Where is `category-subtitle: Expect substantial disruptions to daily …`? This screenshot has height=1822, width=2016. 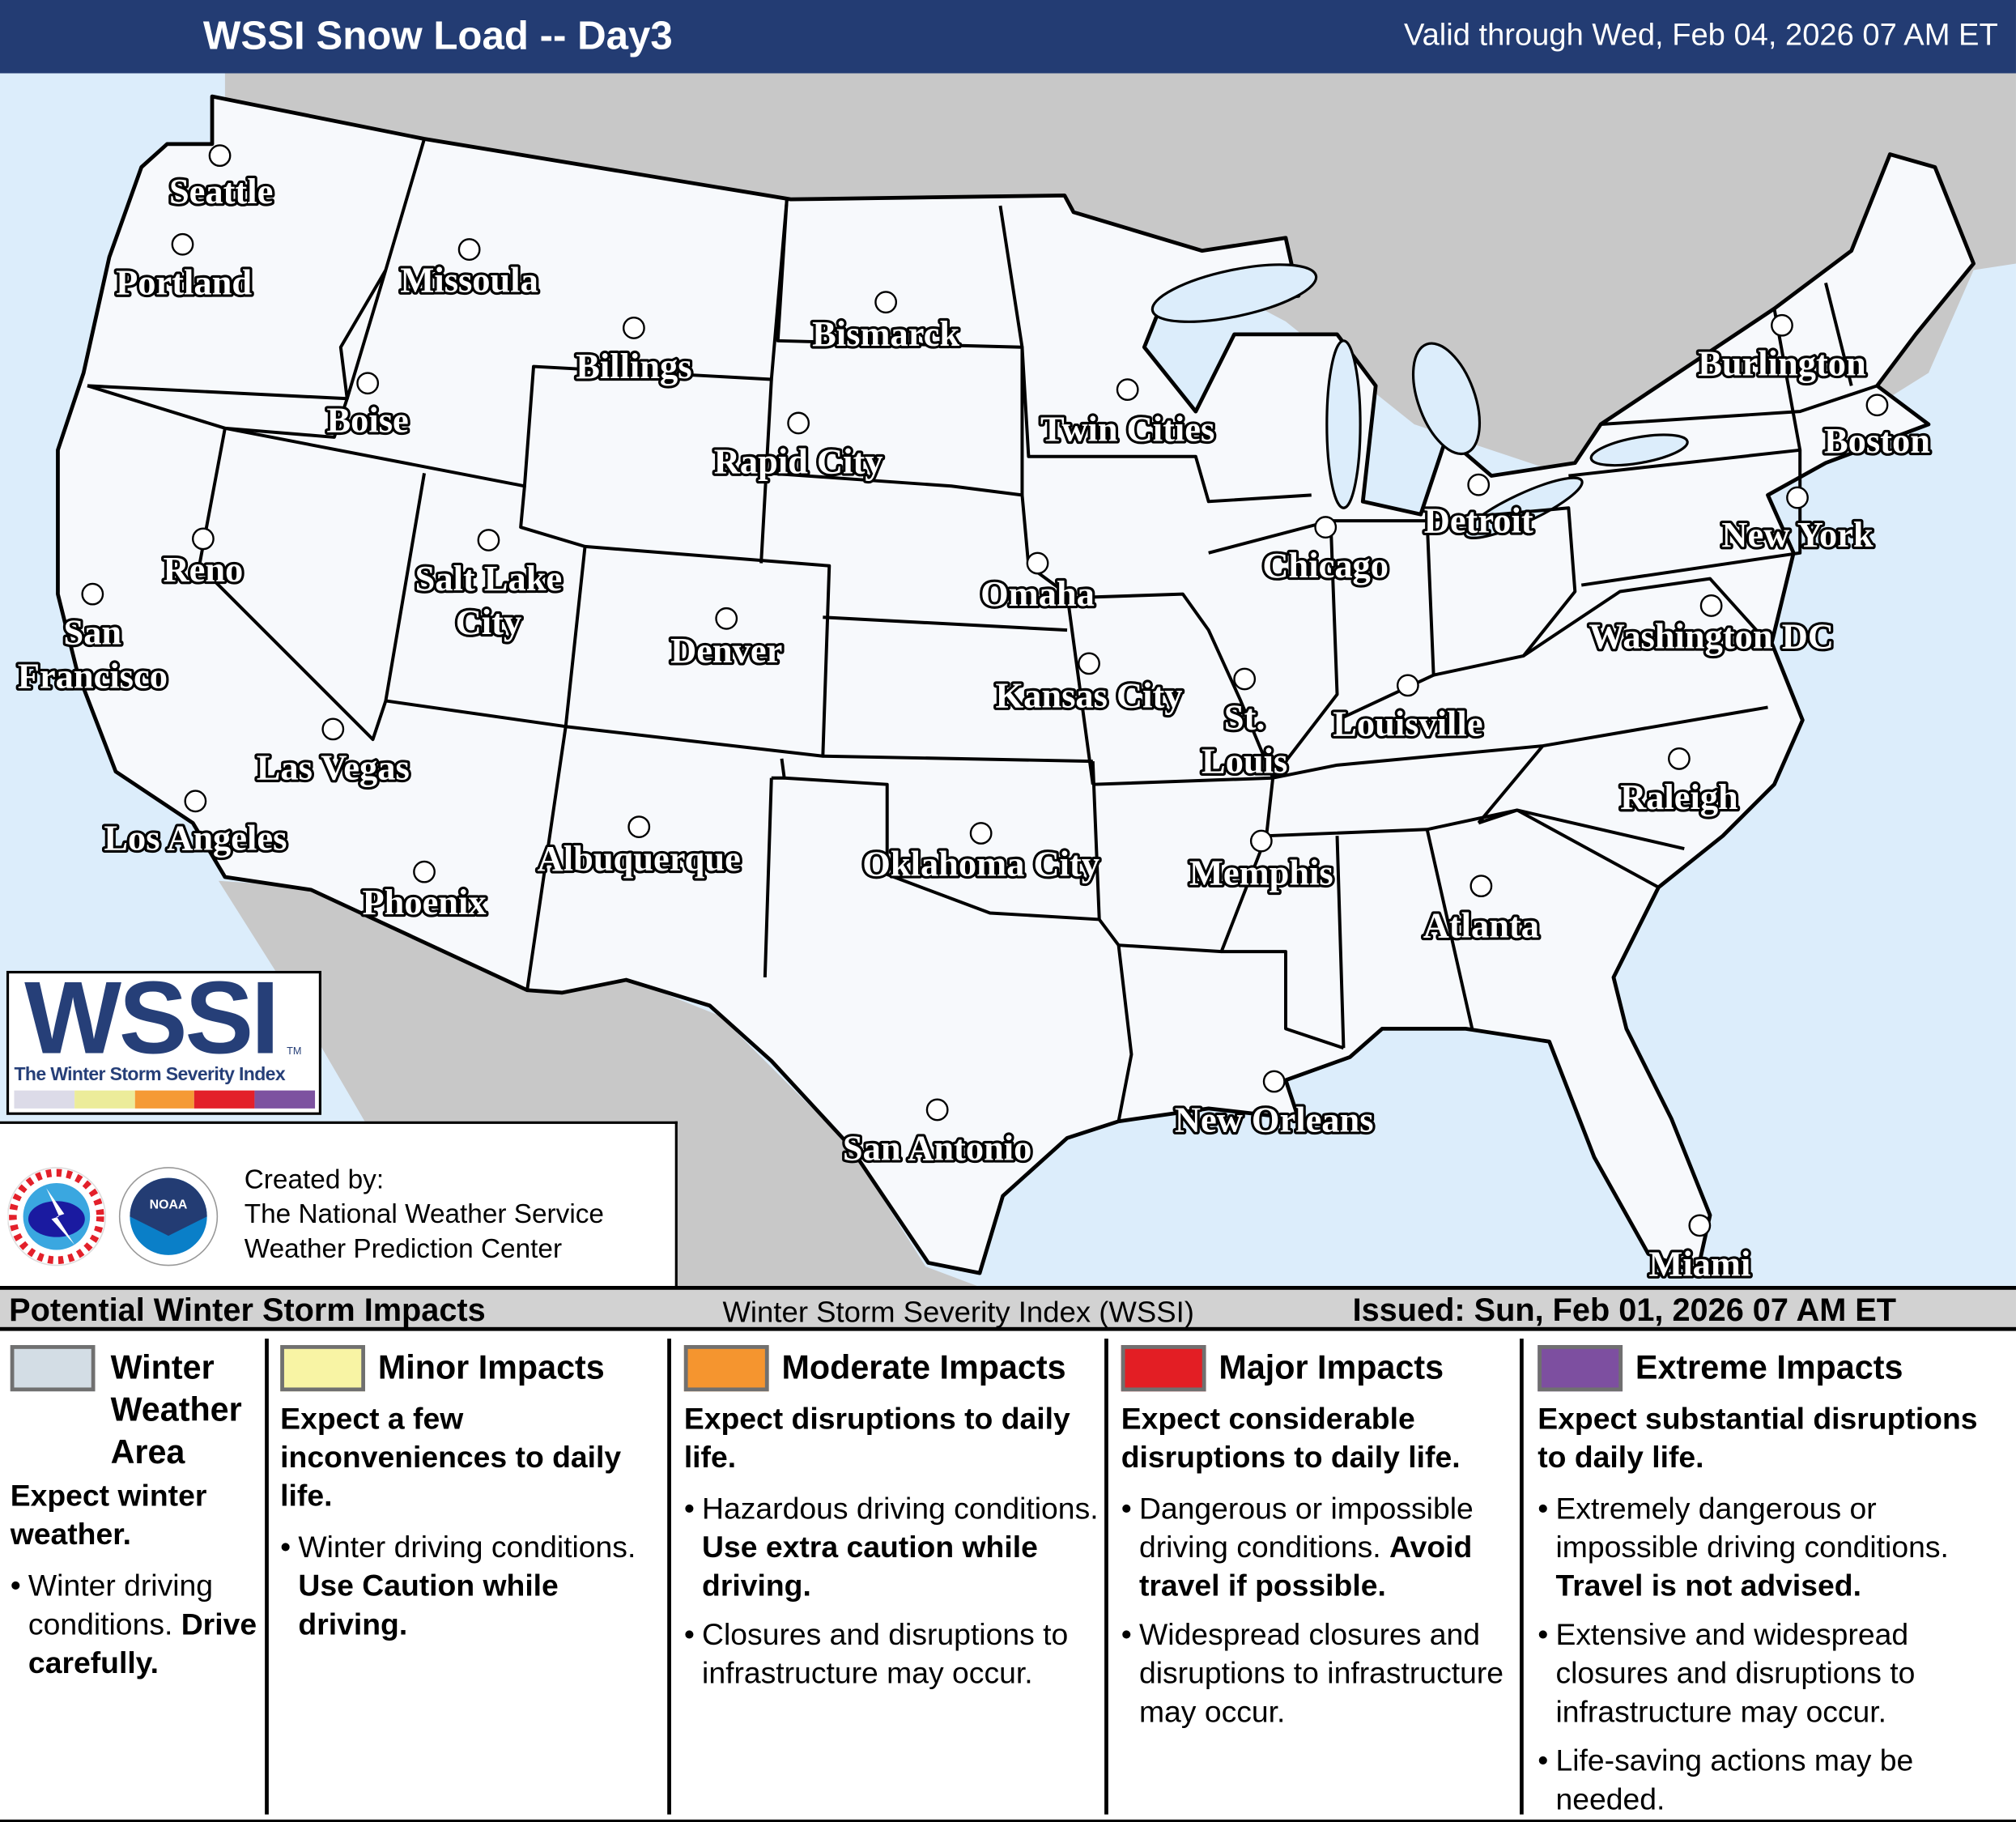
category-subtitle: Expect substantial disruptions to daily … is located at coordinates (1758, 1438).